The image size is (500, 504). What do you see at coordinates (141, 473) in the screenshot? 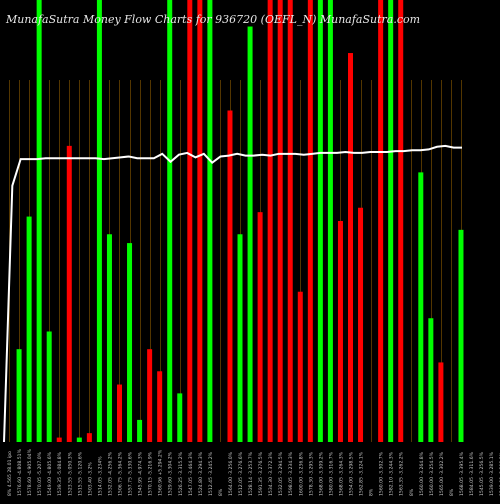
I see `x-tick-label: 1545.95 -4.974.3%` at bounding box center [141, 473].